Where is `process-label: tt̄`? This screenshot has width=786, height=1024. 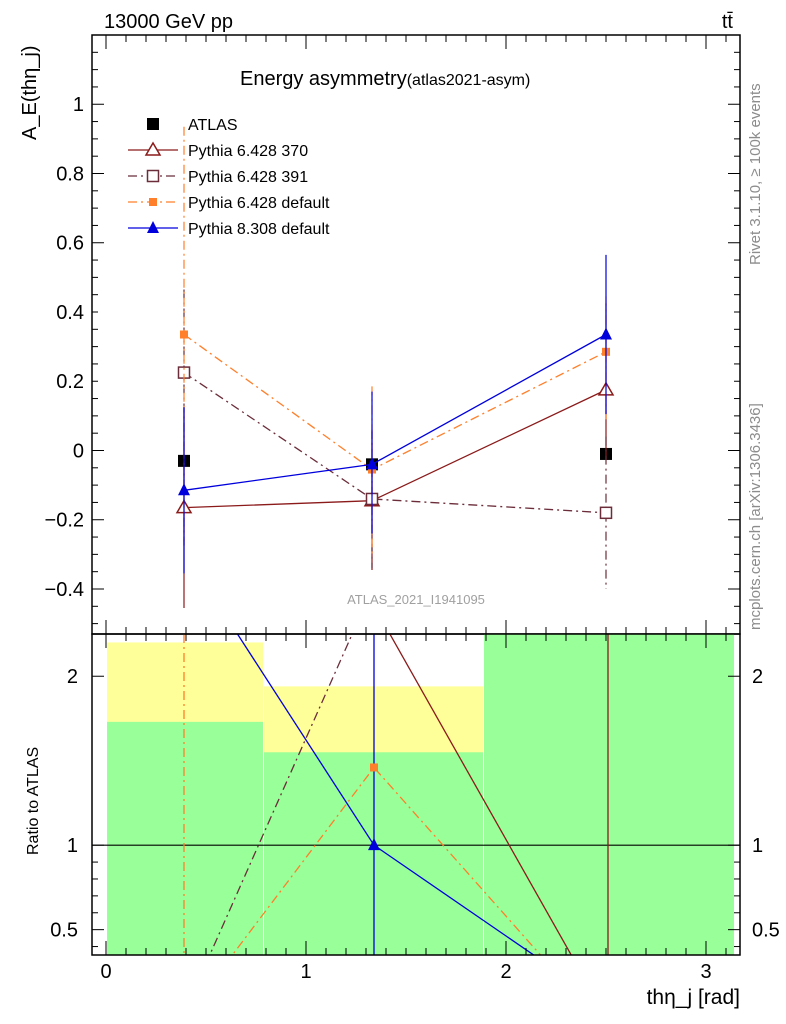 process-label: tt̄ is located at coordinates (728, 22).